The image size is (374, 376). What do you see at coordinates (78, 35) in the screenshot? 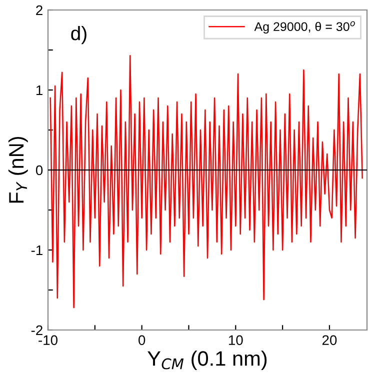
I see `annotation: d)` at bounding box center [78, 35].